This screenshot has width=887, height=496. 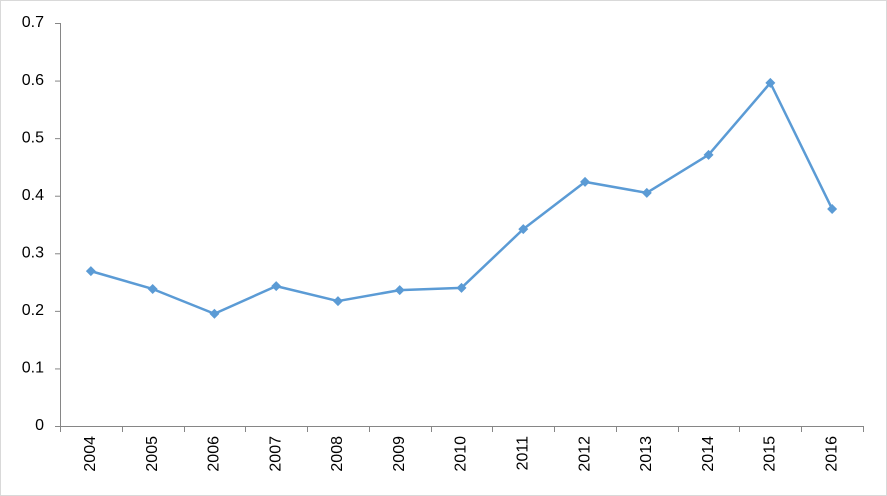 What do you see at coordinates (337, 454) in the screenshot?
I see `x-tick-label: 2008` at bounding box center [337, 454].